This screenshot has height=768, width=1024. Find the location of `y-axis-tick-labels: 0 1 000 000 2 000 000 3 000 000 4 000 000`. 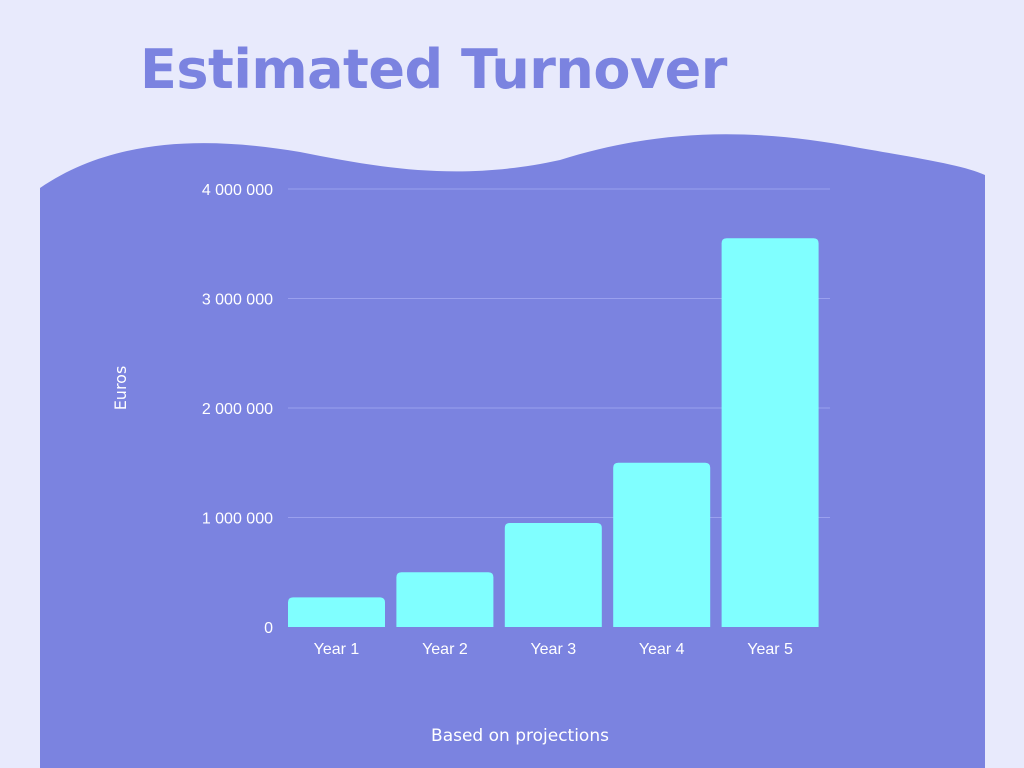

y-axis-tick-labels: 0 1 000 000 2 000 000 3 000 000 4 000 000 is located at coordinates (237, 409).